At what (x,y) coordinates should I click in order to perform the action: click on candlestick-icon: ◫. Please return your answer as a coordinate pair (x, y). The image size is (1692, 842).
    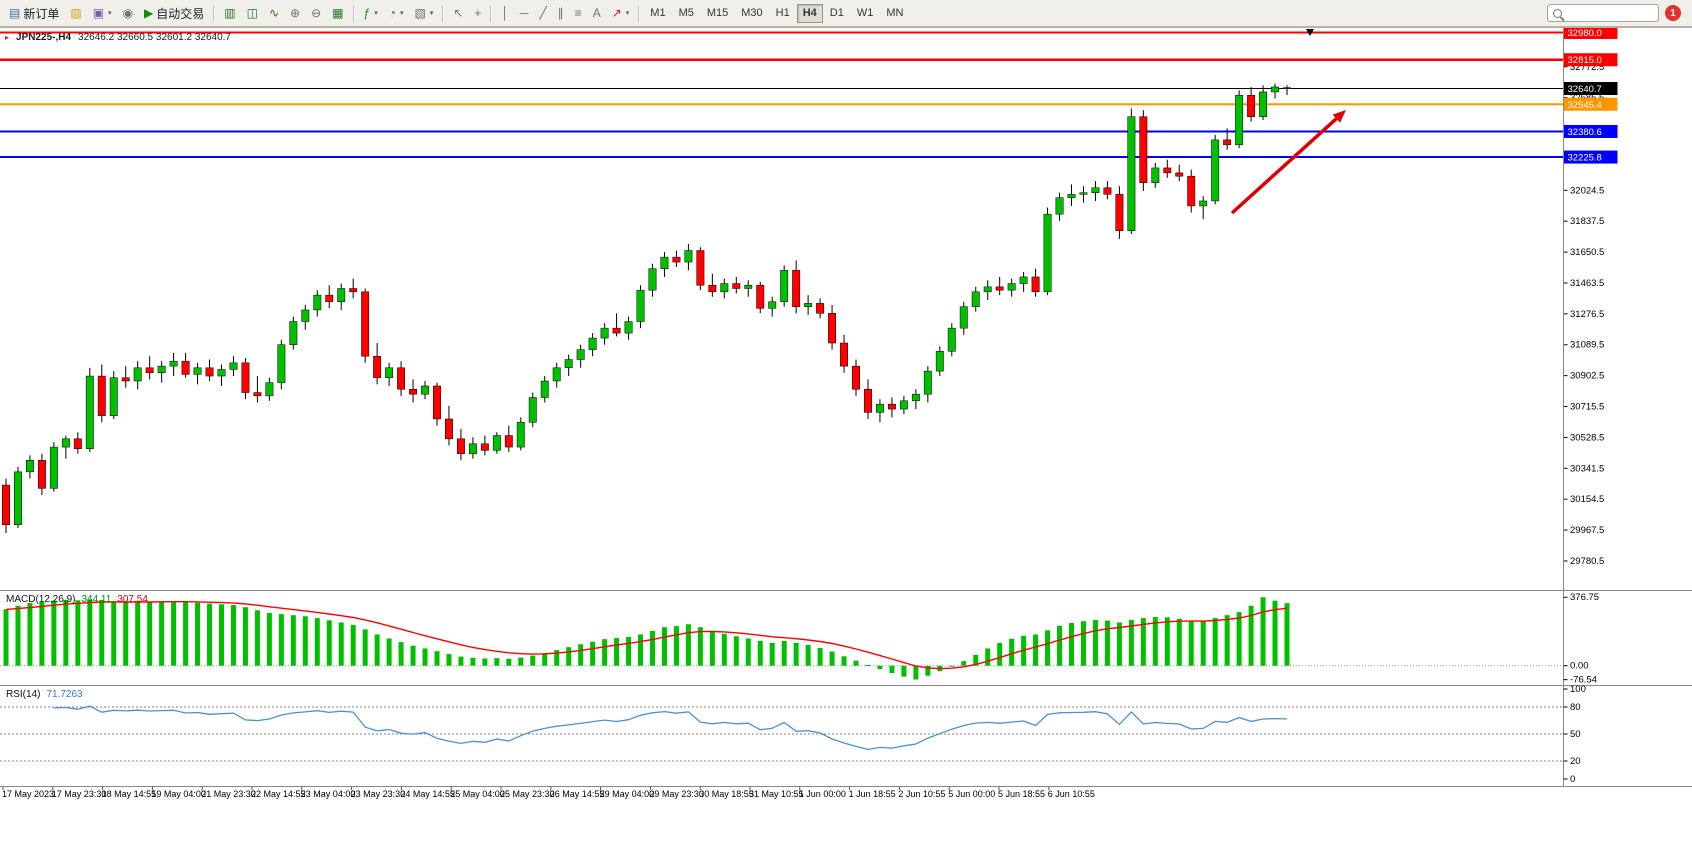
    Looking at the image, I should click on (252, 13).